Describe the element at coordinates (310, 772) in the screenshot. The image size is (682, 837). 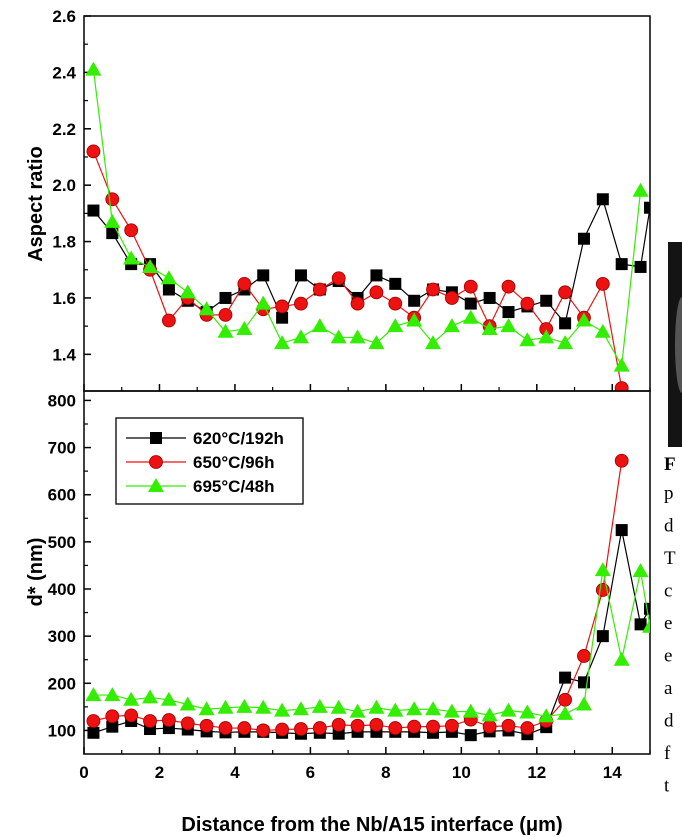
I see `x-tick-label: 6` at that location.